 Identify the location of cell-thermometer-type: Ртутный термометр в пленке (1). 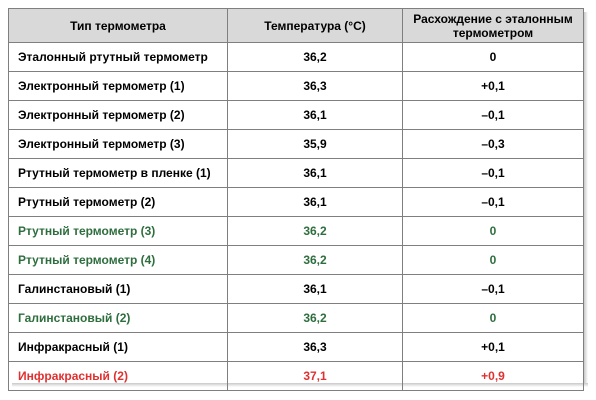
(118, 173).